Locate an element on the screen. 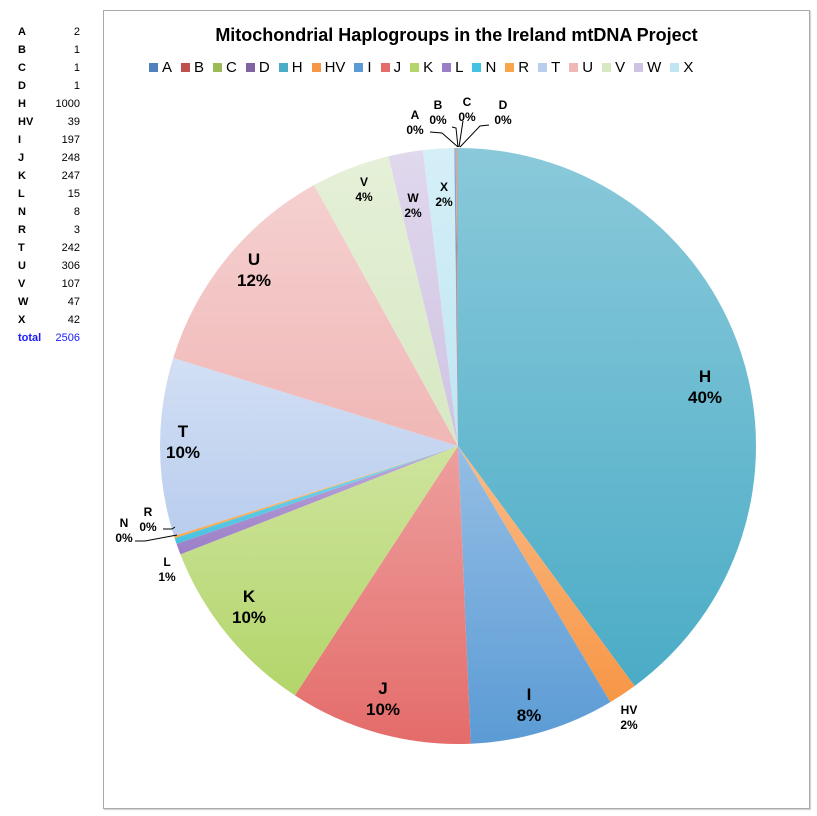 This screenshot has height=816, width=817. slice-label-w: W 2% is located at coordinates (412, 206).